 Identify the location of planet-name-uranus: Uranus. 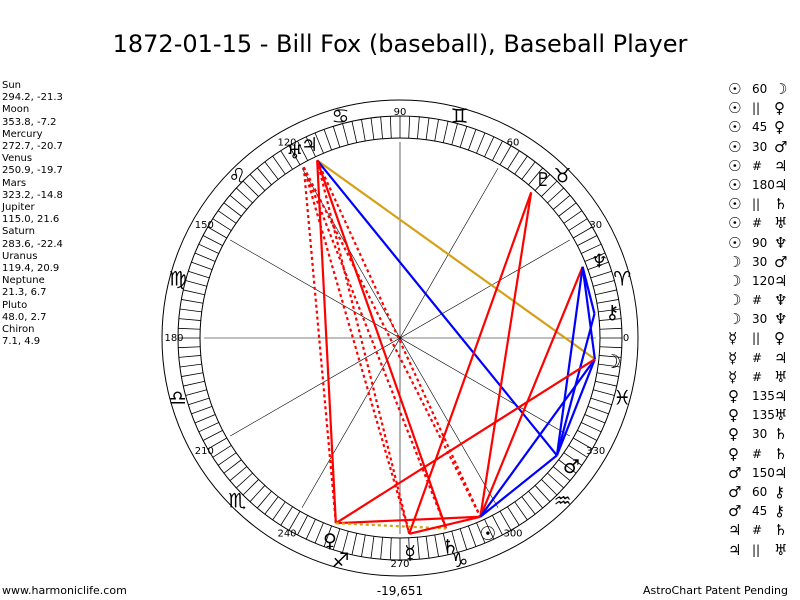
(20, 256).